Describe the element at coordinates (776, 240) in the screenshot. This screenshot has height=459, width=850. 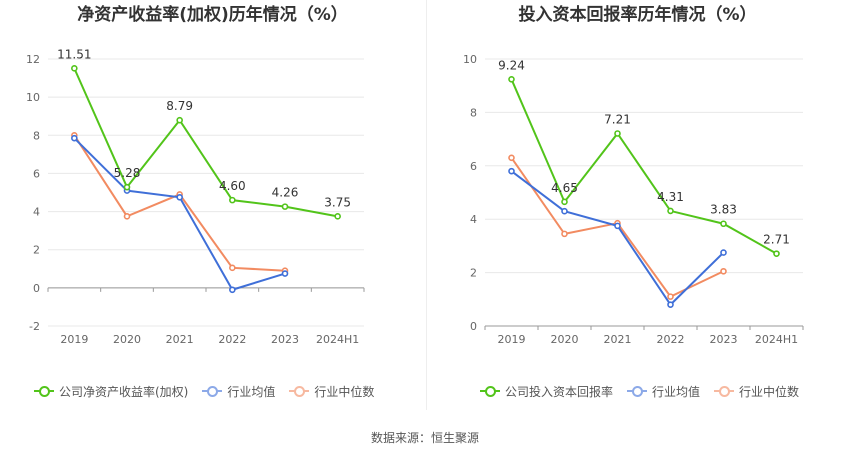
I see `data-label-roic-5: 2.71` at that location.